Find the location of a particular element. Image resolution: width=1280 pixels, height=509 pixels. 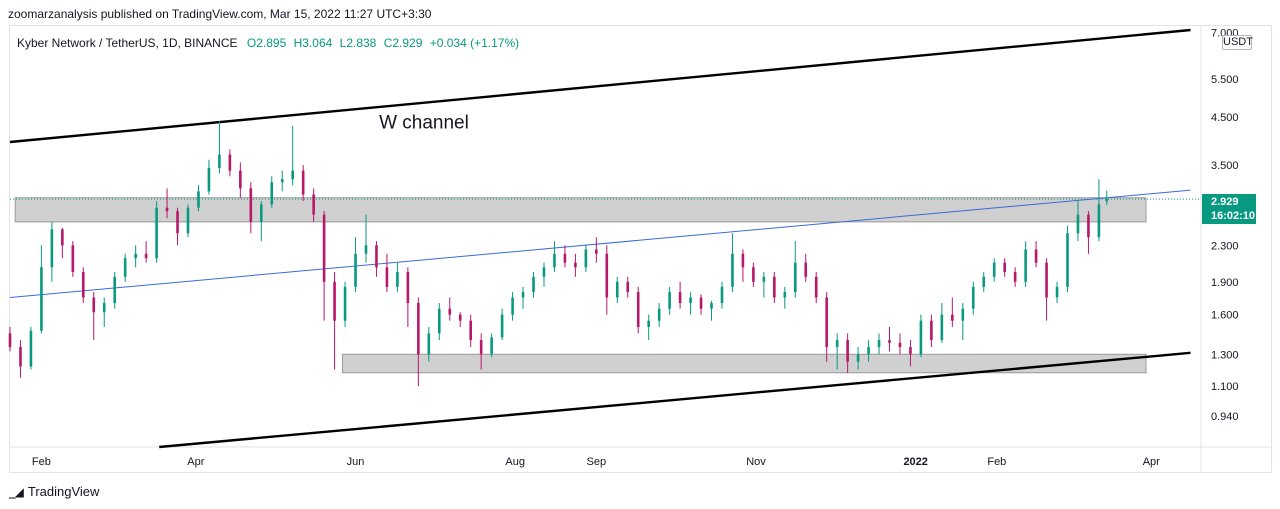

footer-branding: ‗◢ TradingView is located at coordinates (54, 491).